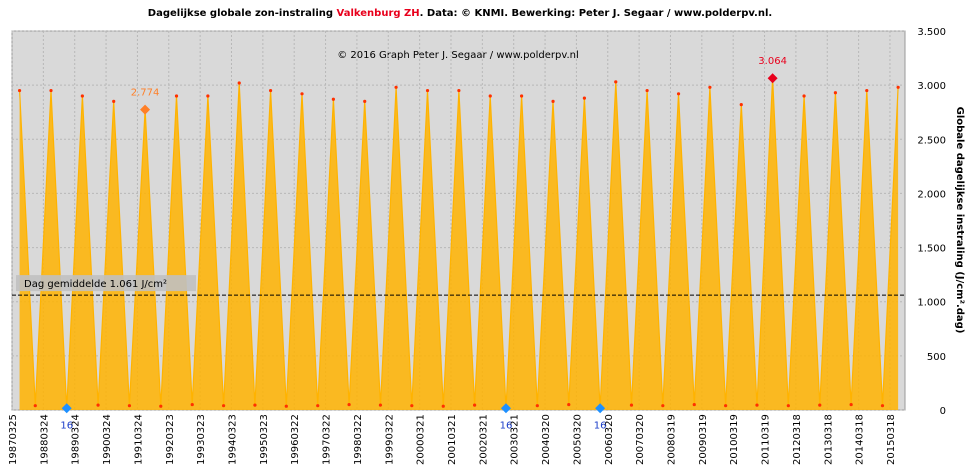  Describe the element at coordinates (452, 439) in the screenshot. I see `x-tick-label: 20010321` at that location.